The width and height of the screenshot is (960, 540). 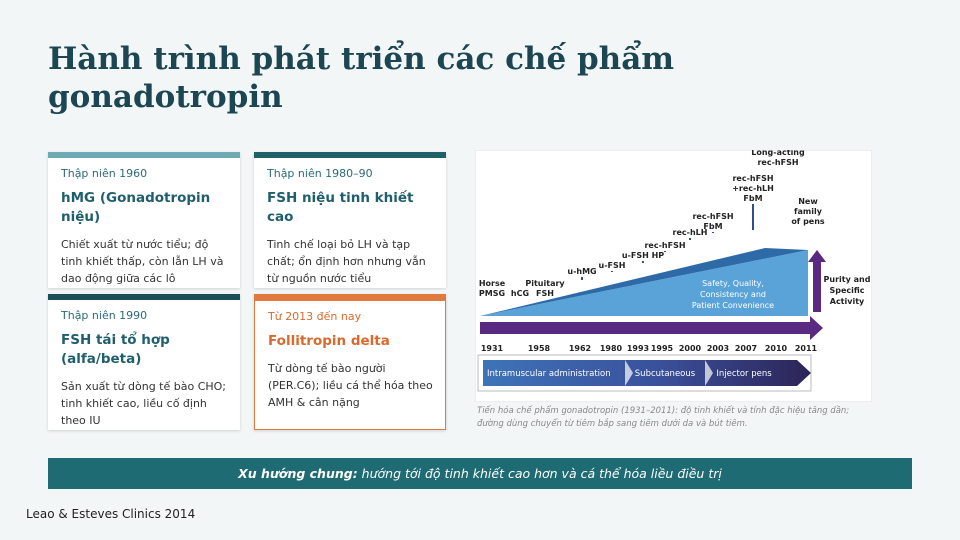 I want to click on product-label: Long-acting rec-hFSH, so click(x=778, y=158).